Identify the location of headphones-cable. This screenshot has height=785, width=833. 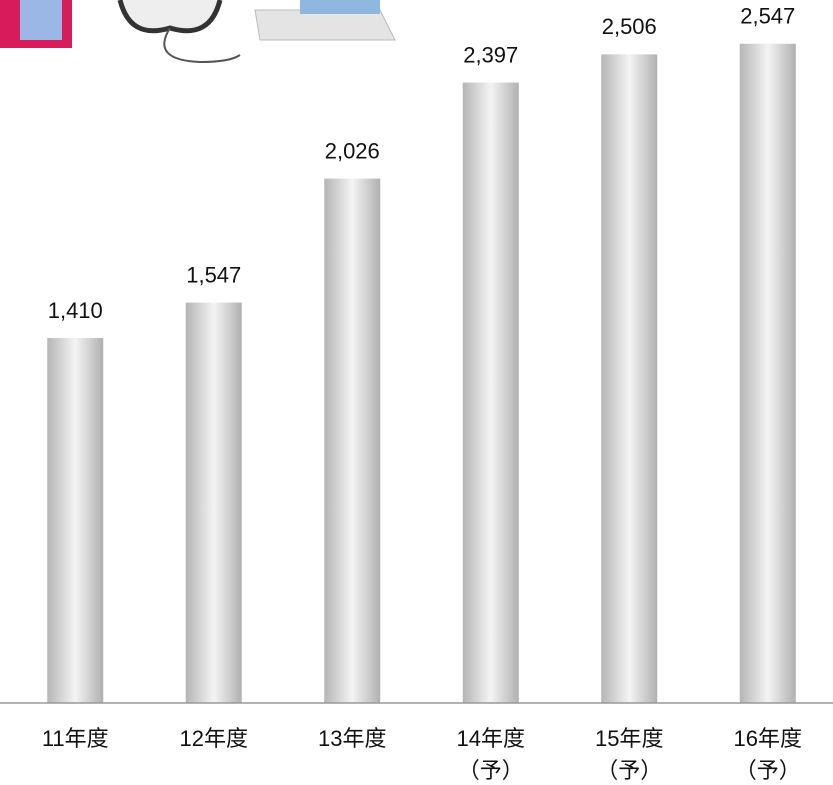
(202, 45).